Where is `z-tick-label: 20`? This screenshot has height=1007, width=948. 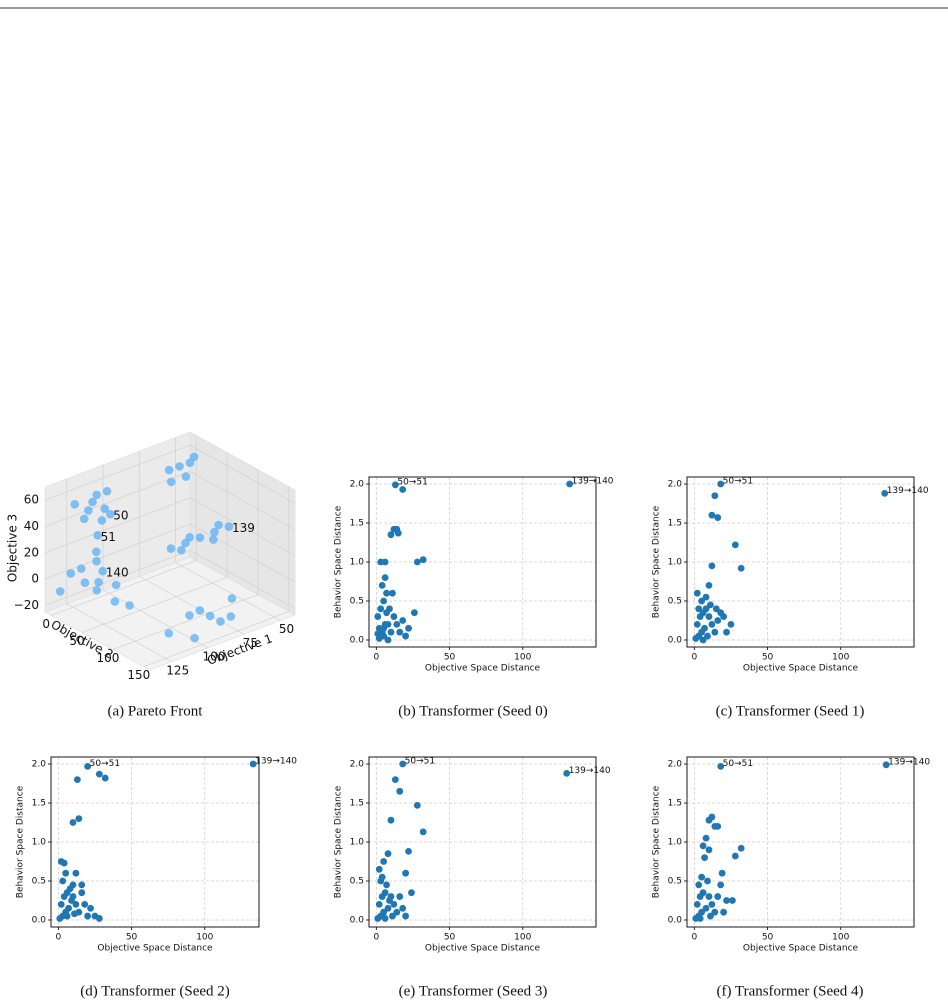 z-tick-label: 20 is located at coordinates (31, 552).